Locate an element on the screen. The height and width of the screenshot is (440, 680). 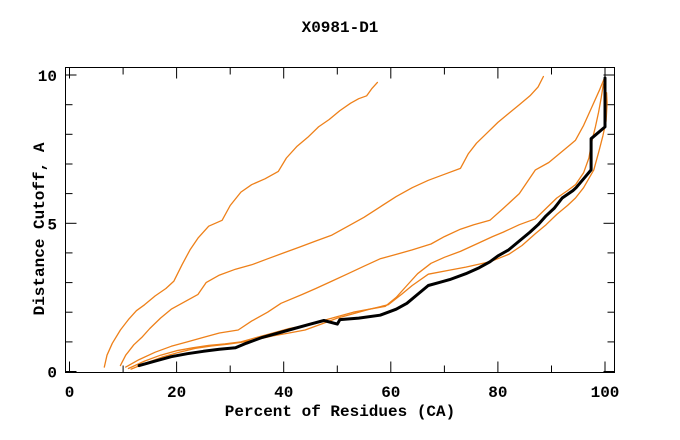
x-tick-label: 60 is located at coordinates (390, 393).